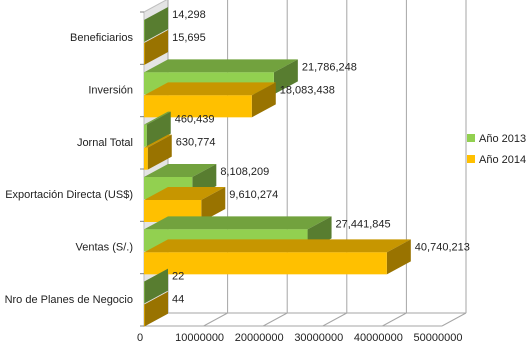 The width and height of the screenshot is (531, 344). Describe the element at coordinates (104, 248) in the screenshot. I see `category-label: Ventas (S/.)` at that location.